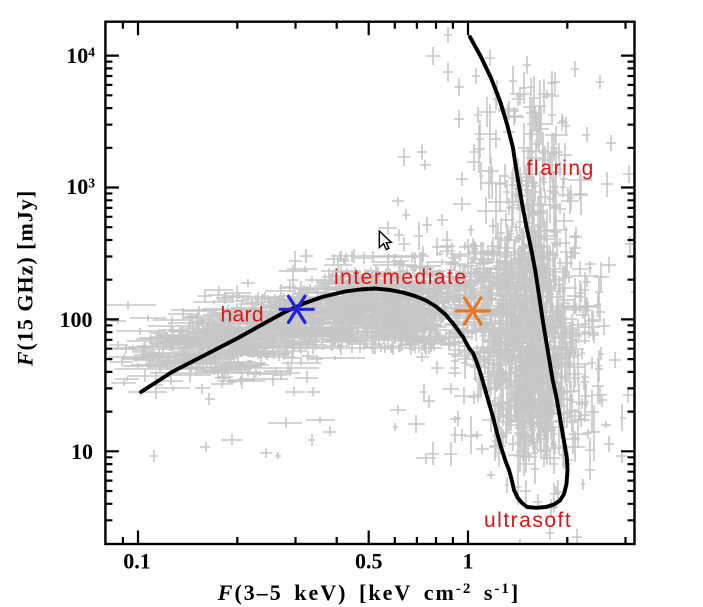 The width and height of the screenshot is (703, 607). I want to click on svg-text: 0.5, so click(369, 561).